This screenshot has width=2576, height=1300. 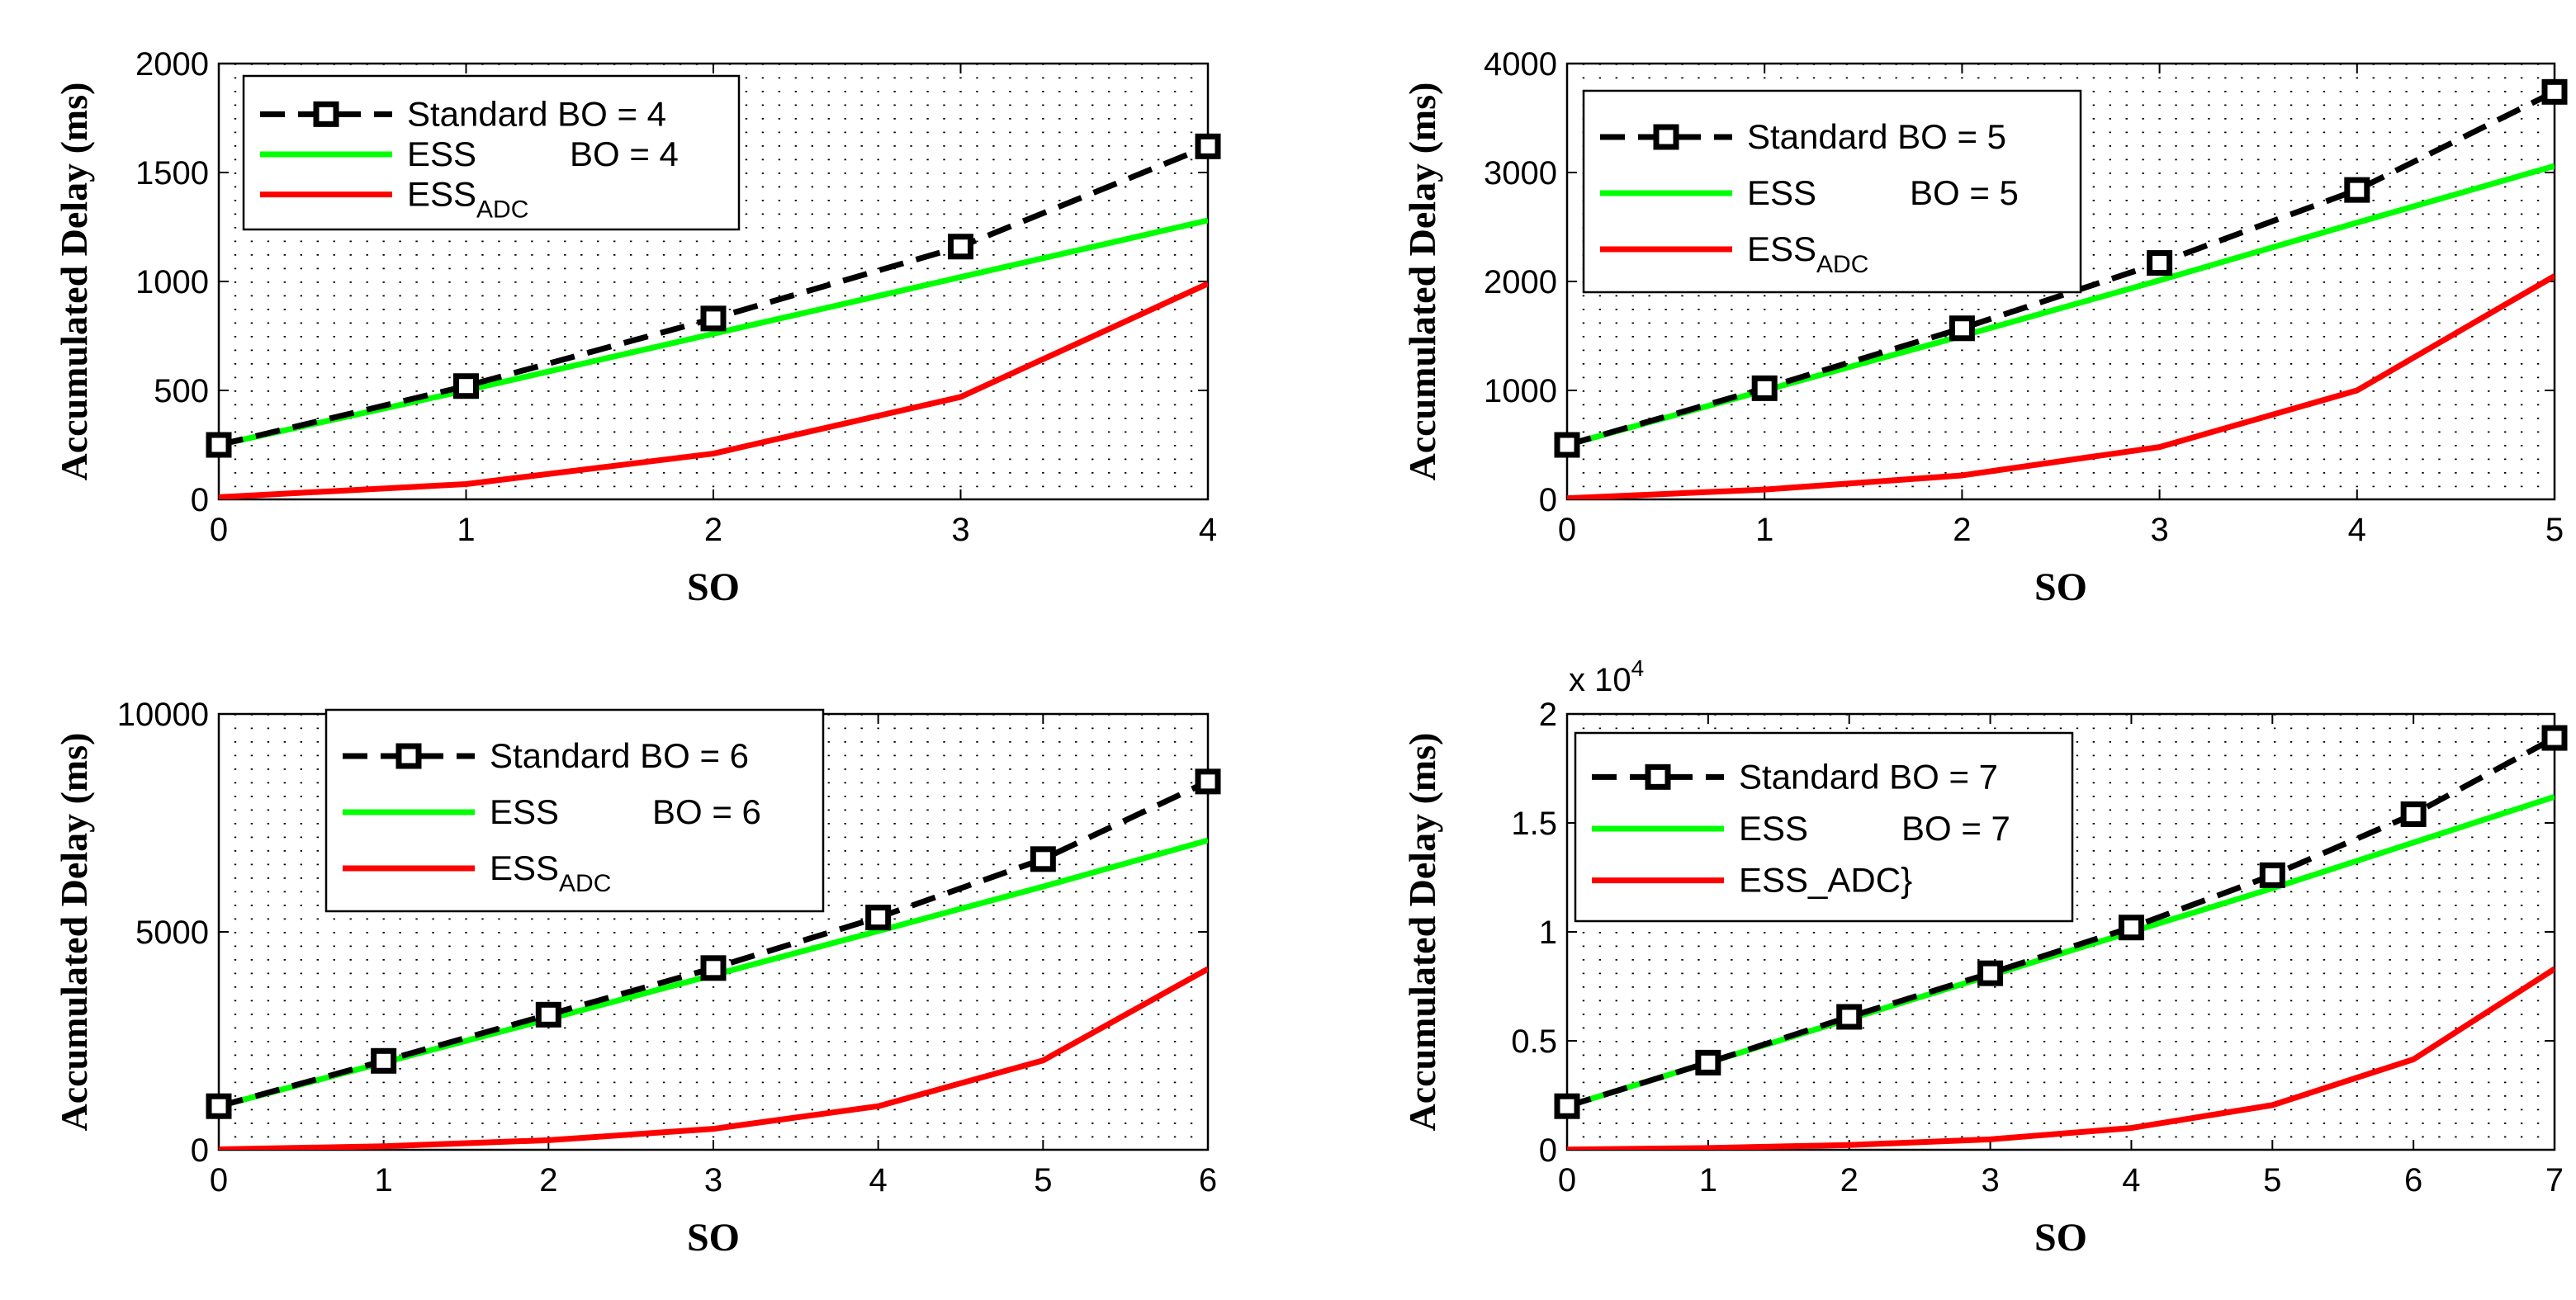 What do you see at coordinates (1534, 824) in the screenshot?
I see `y-tick-label: 1.5` at bounding box center [1534, 824].